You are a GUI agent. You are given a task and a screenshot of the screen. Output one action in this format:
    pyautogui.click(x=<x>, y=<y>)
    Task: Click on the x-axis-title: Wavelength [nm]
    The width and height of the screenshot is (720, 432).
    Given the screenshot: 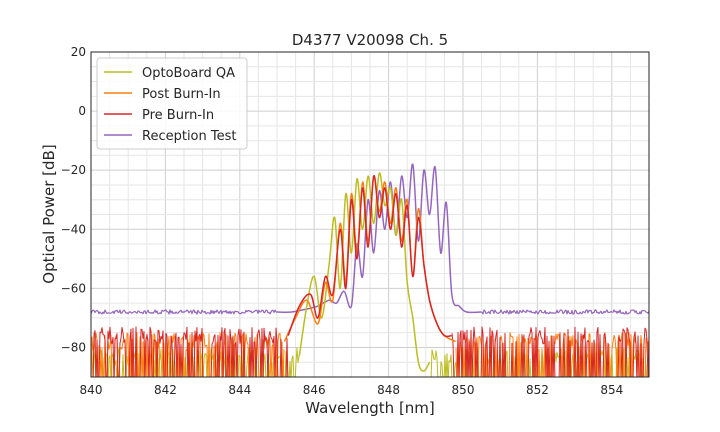 What is the action you would take?
    pyautogui.click(x=370, y=408)
    